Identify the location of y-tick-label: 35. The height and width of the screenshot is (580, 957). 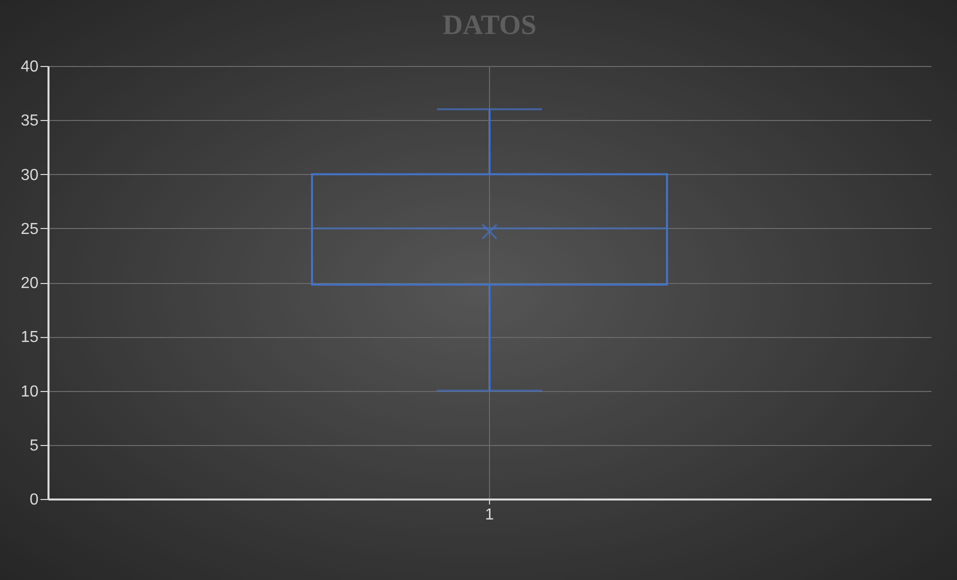
(29, 121).